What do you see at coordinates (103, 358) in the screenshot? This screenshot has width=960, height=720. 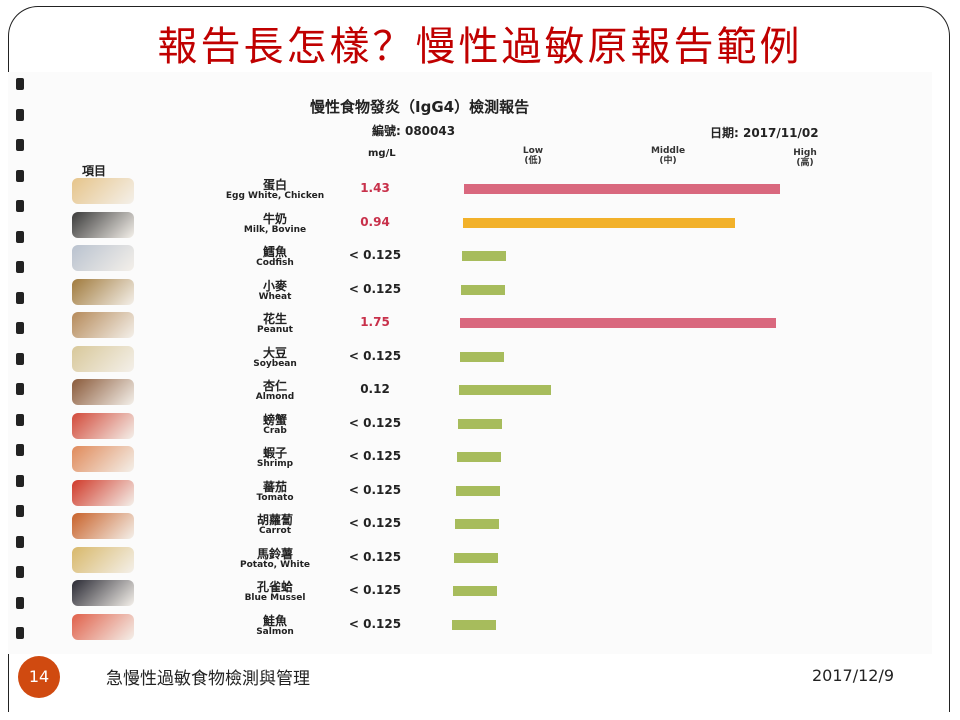 I see `soybean-icon` at bounding box center [103, 358].